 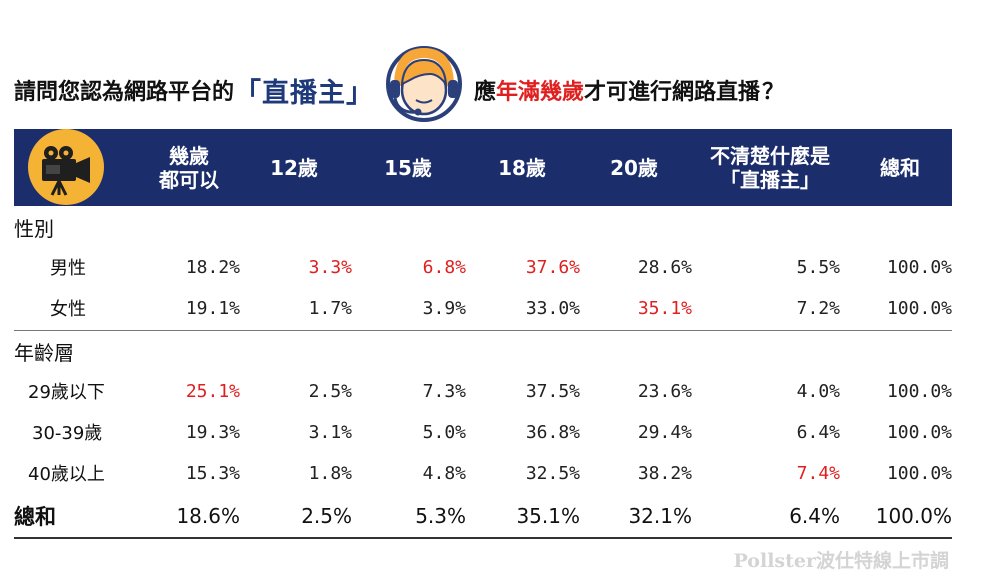 What do you see at coordinates (66, 474) in the screenshot?
I see `row-label: 40歲以上` at bounding box center [66, 474].